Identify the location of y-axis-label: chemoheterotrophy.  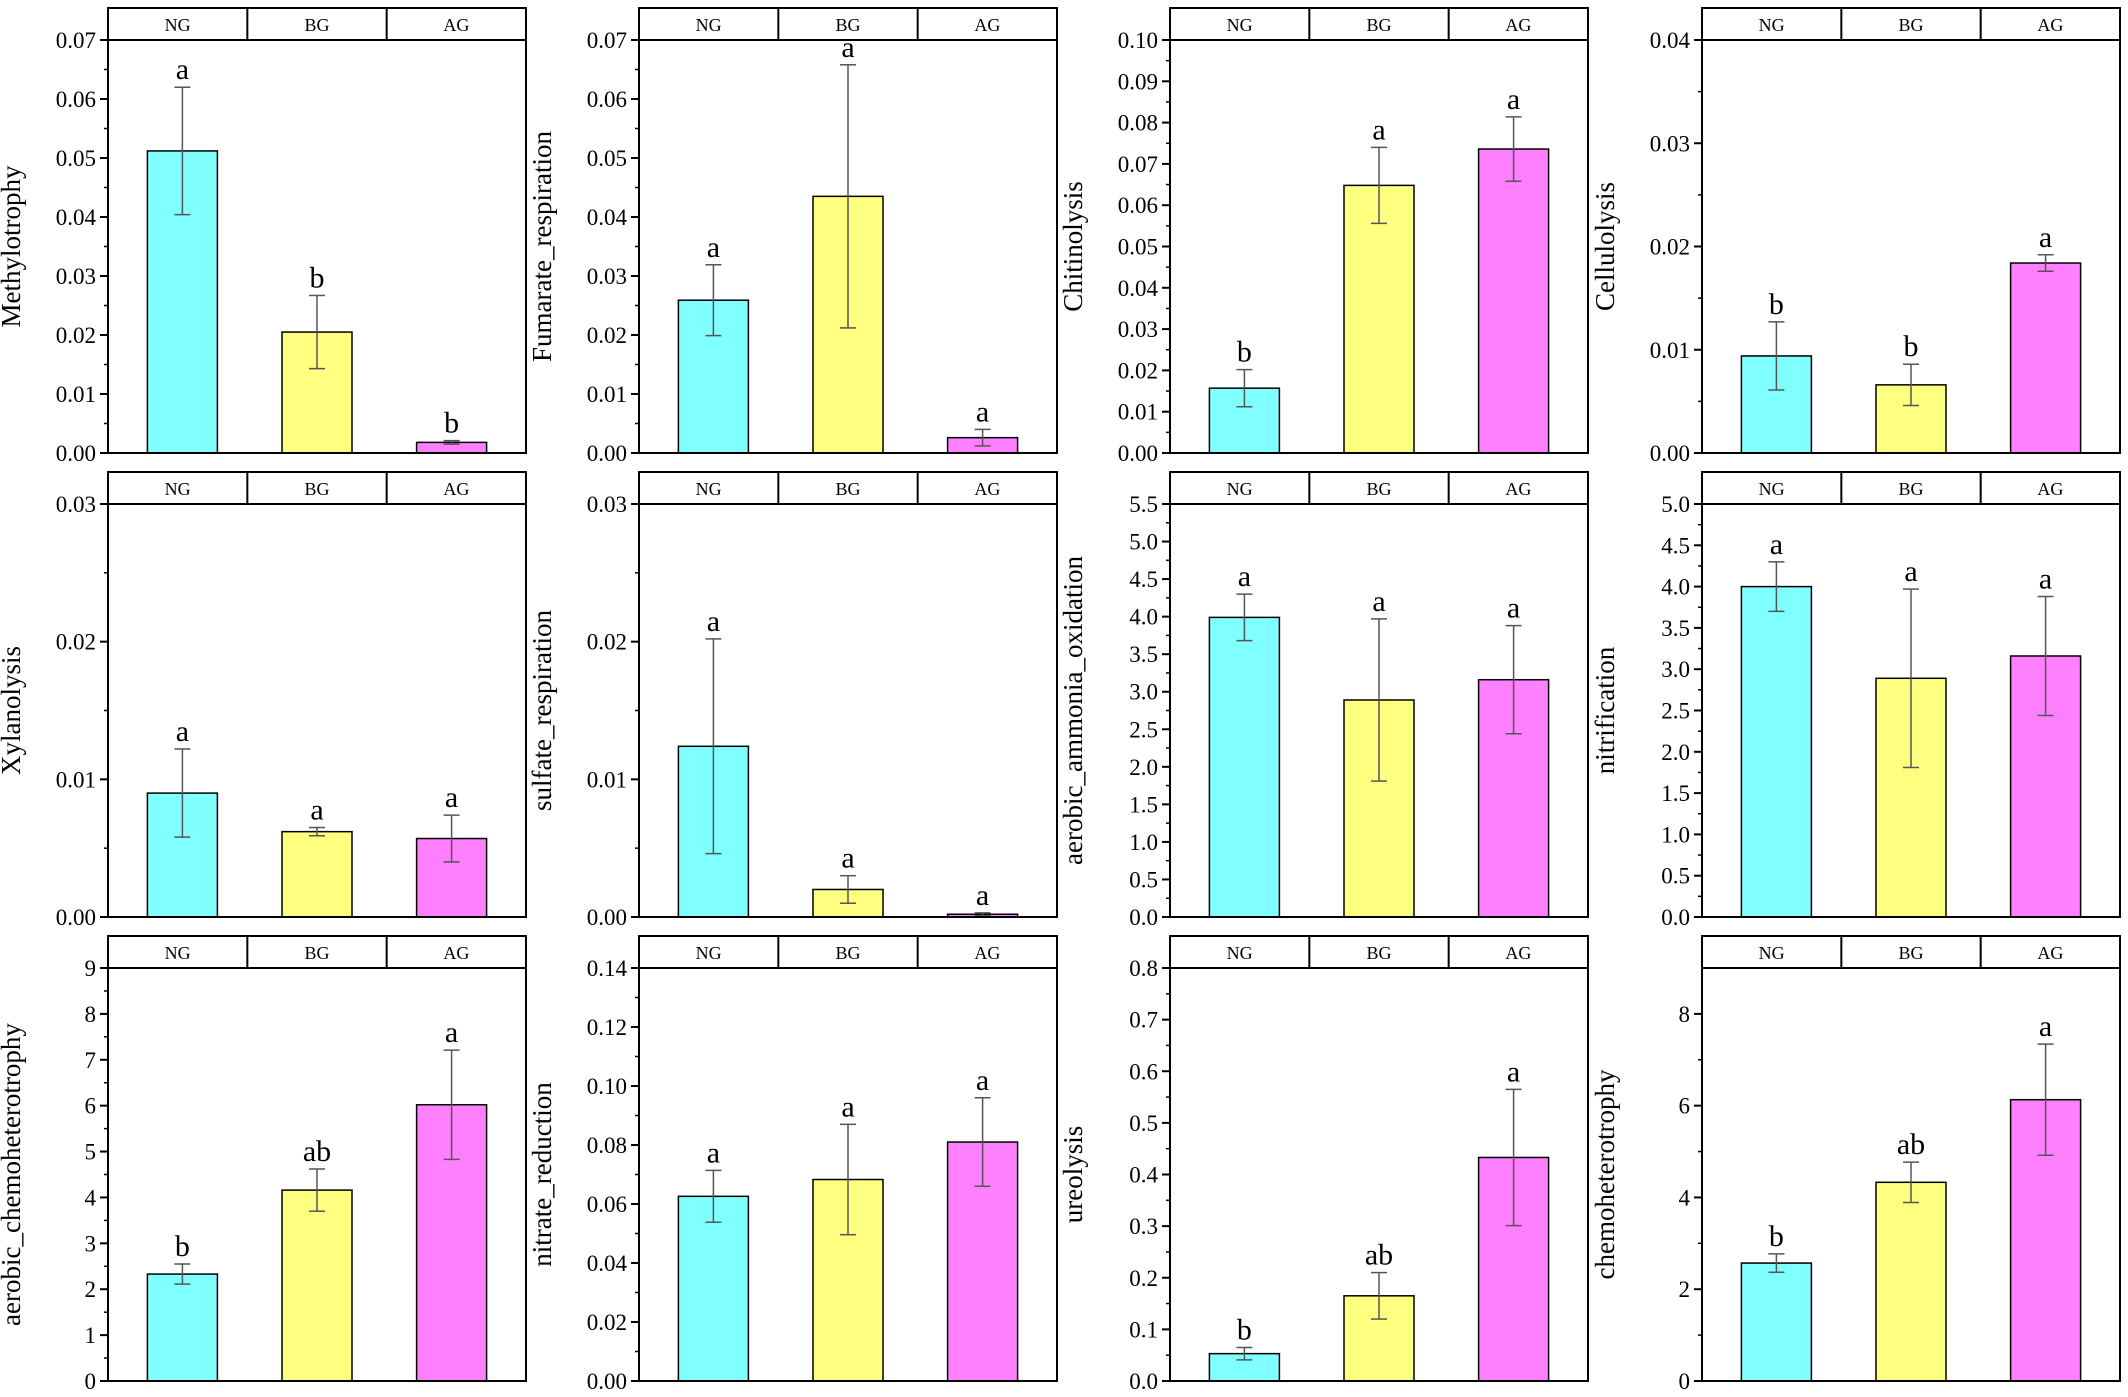
(1605, 1174).